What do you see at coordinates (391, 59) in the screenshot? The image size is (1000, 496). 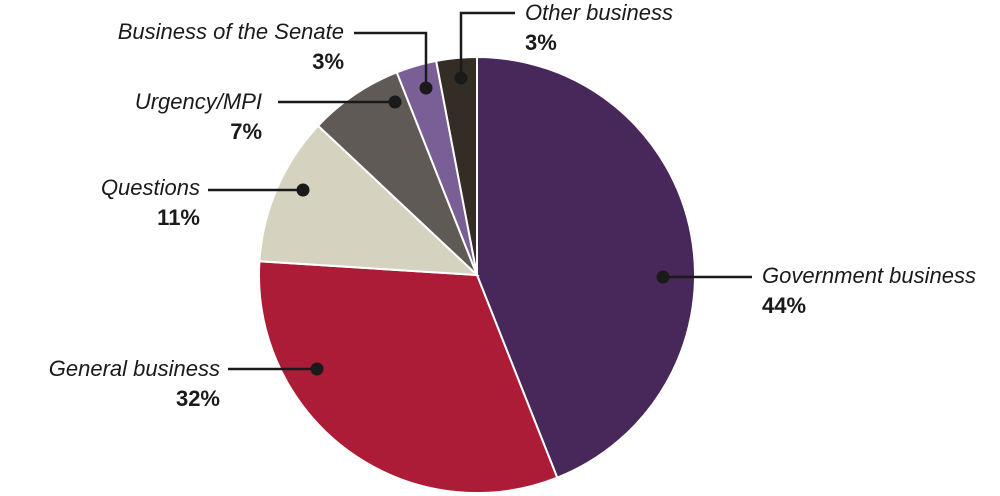 I see `leader-line-business-of-the-senate` at bounding box center [391, 59].